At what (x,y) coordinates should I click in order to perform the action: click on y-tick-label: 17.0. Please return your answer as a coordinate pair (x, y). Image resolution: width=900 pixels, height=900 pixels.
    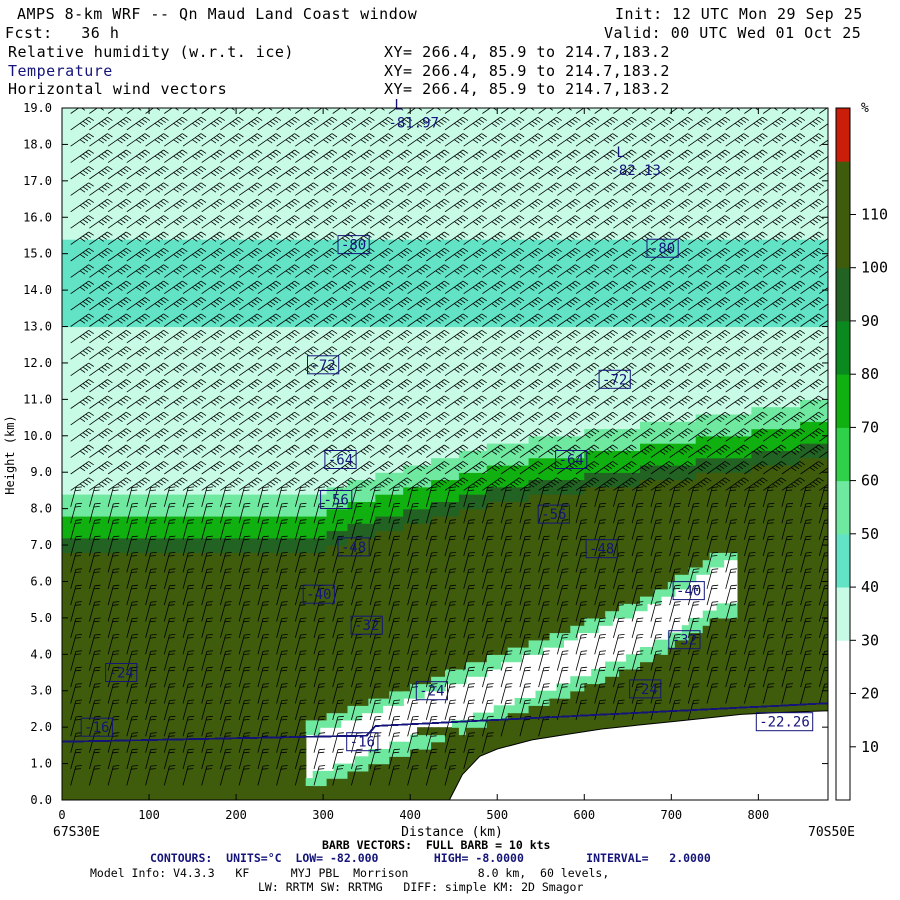
    Looking at the image, I should click on (37, 181).